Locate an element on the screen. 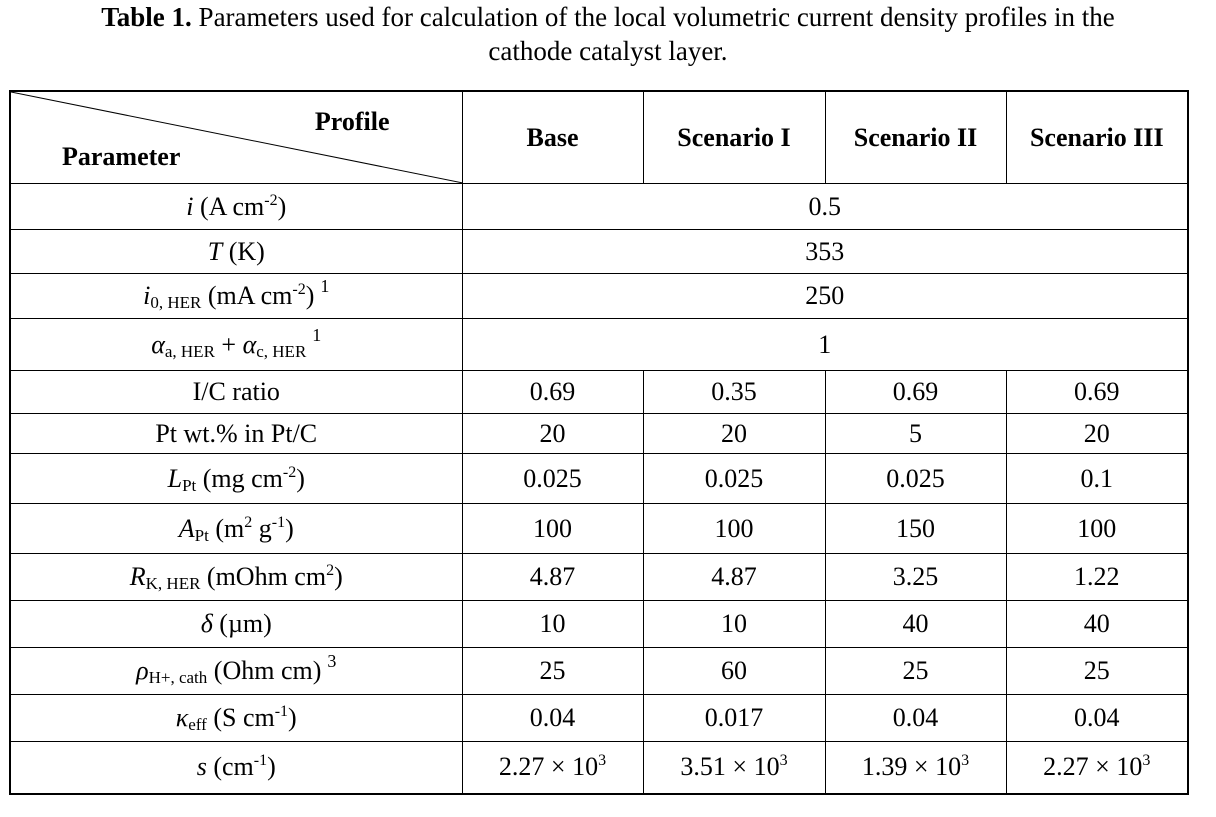 The height and width of the screenshot is (817, 1216). value-cell: 0.35 is located at coordinates (734, 392).